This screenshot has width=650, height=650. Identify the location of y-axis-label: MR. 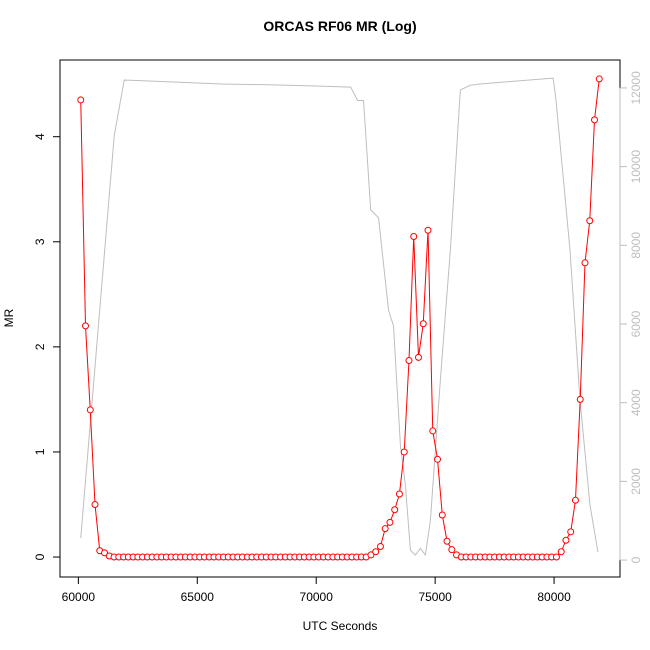
(9, 317).